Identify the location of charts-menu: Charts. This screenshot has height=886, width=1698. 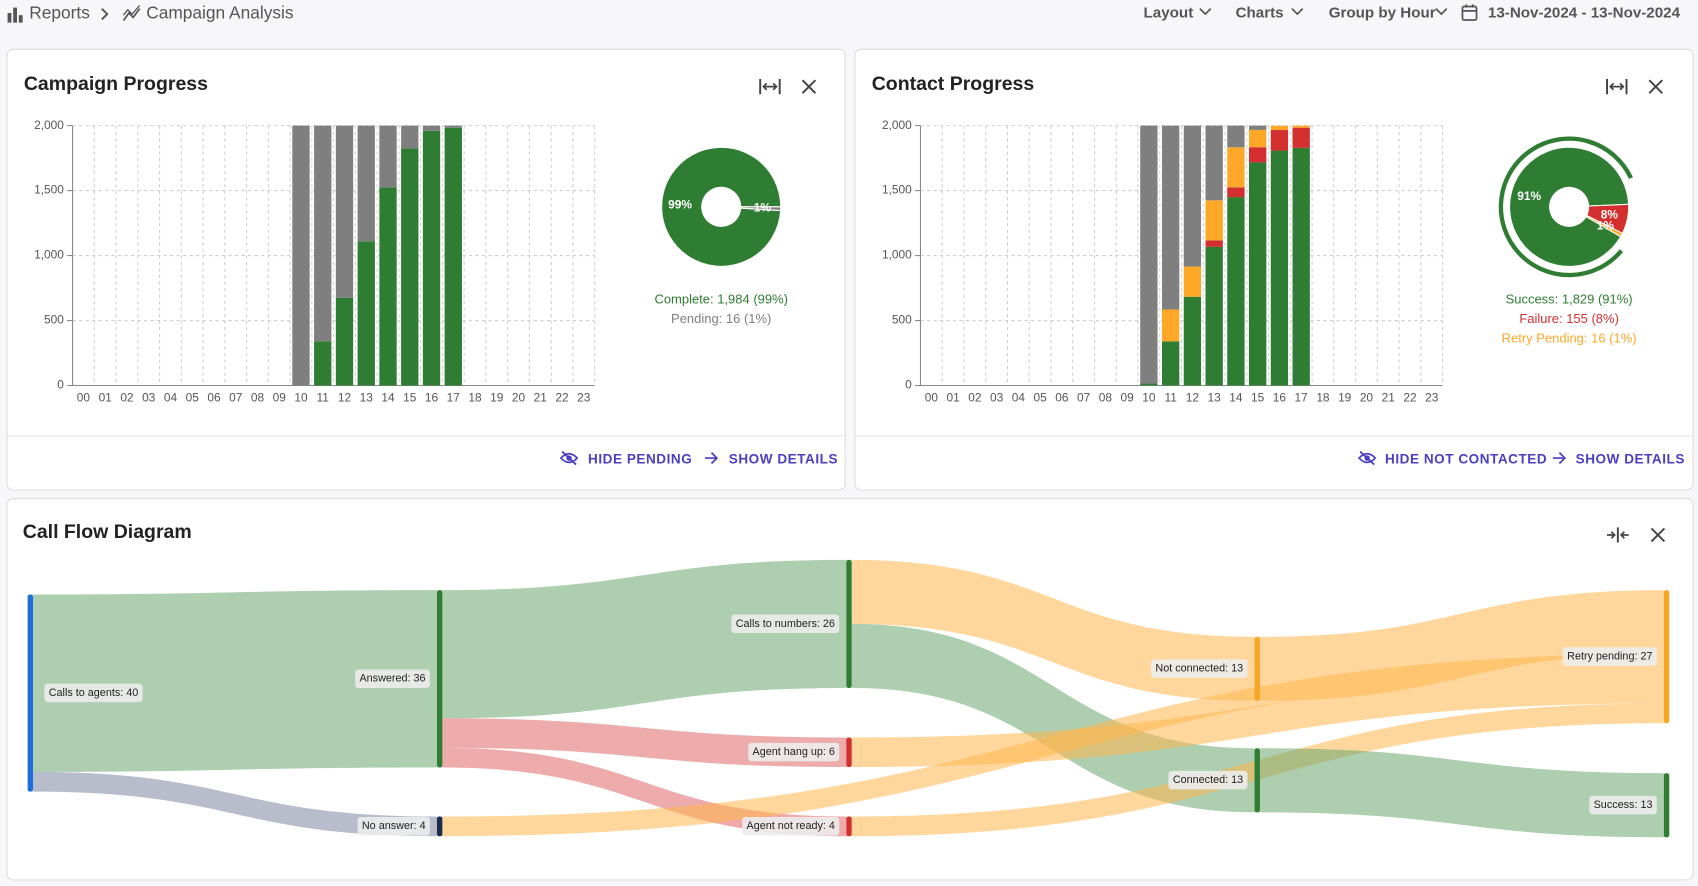
(1259, 12).